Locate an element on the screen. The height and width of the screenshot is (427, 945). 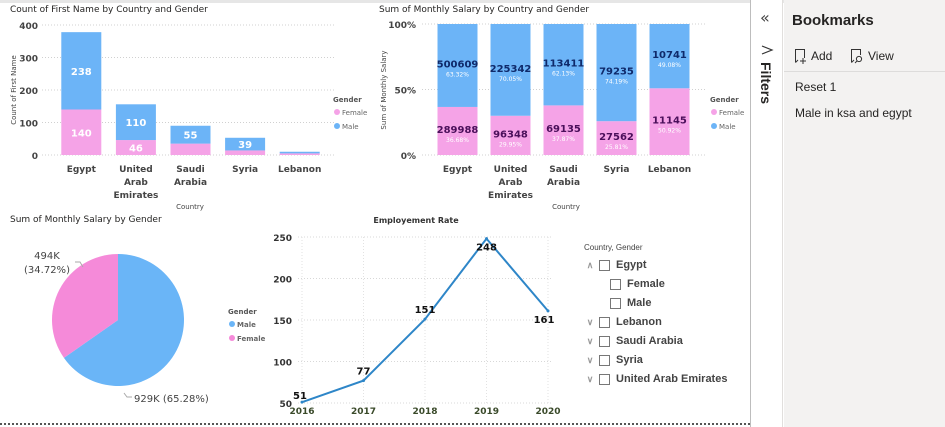
pie-slice-female is located at coordinates (85, 306).